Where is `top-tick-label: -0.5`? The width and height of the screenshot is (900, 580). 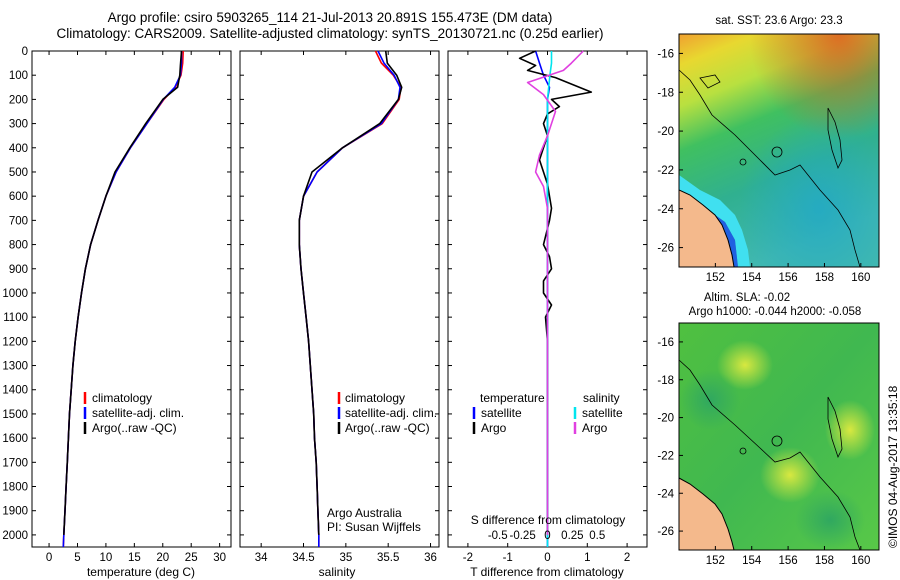 top-tick-label: -0.5 is located at coordinates (498, 536).